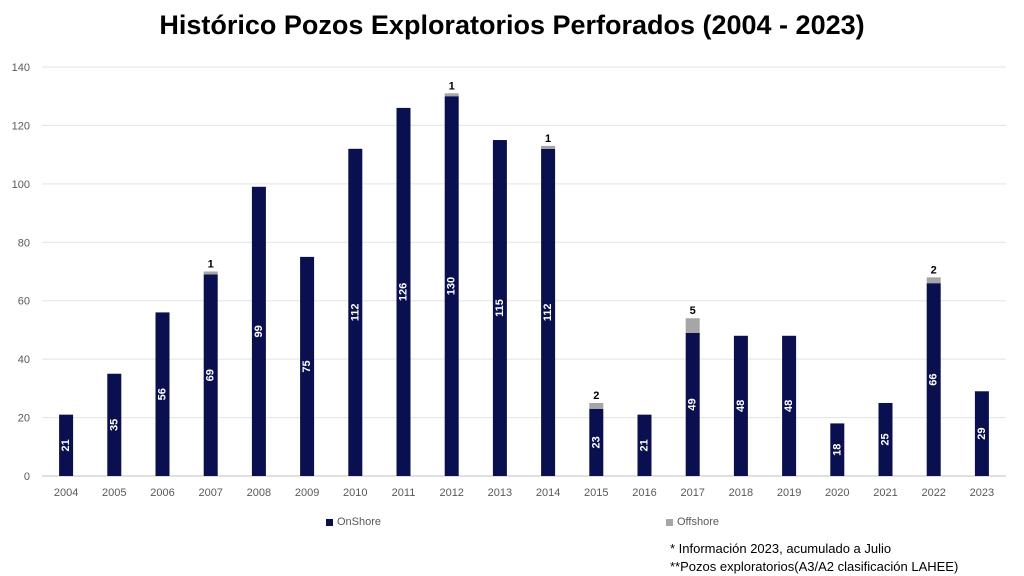 This screenshot has height=576, width=1024. What do you see at coordinates (596, 493) in the screenshot?
I see `x-tick-label: 2015` at bounding box center [596, 493].